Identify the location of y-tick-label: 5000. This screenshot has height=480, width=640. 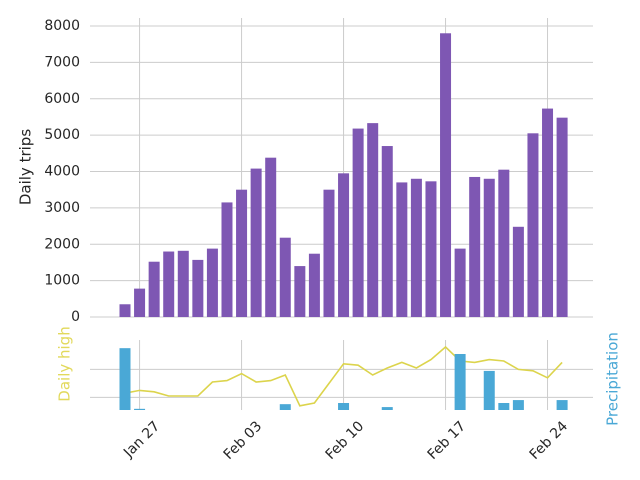
(62, 135).